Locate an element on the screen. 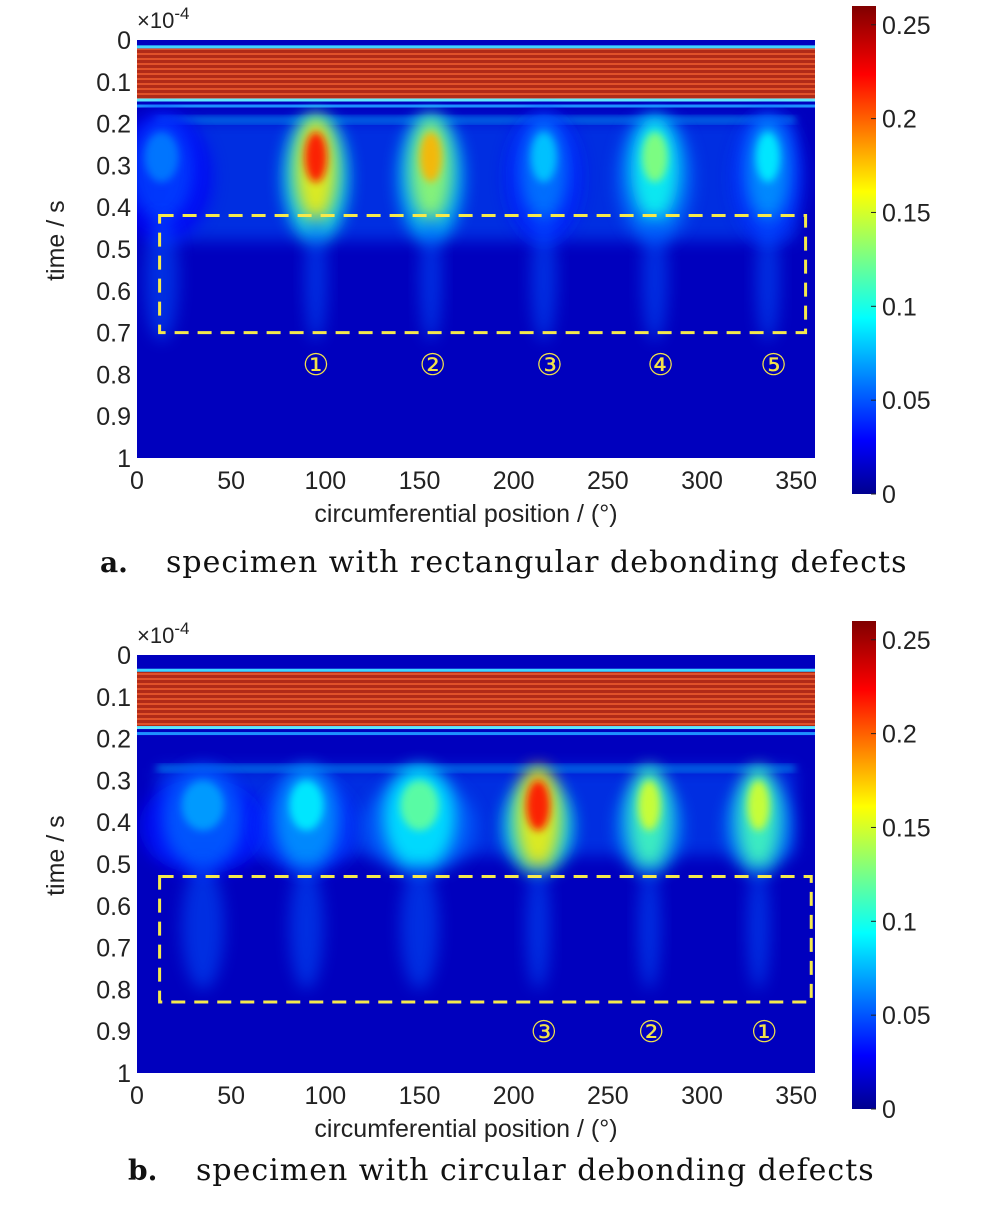 This screenshot has height=1213, width=995. defect-marker-4: ⑤ is located at coordinates (773, 365).